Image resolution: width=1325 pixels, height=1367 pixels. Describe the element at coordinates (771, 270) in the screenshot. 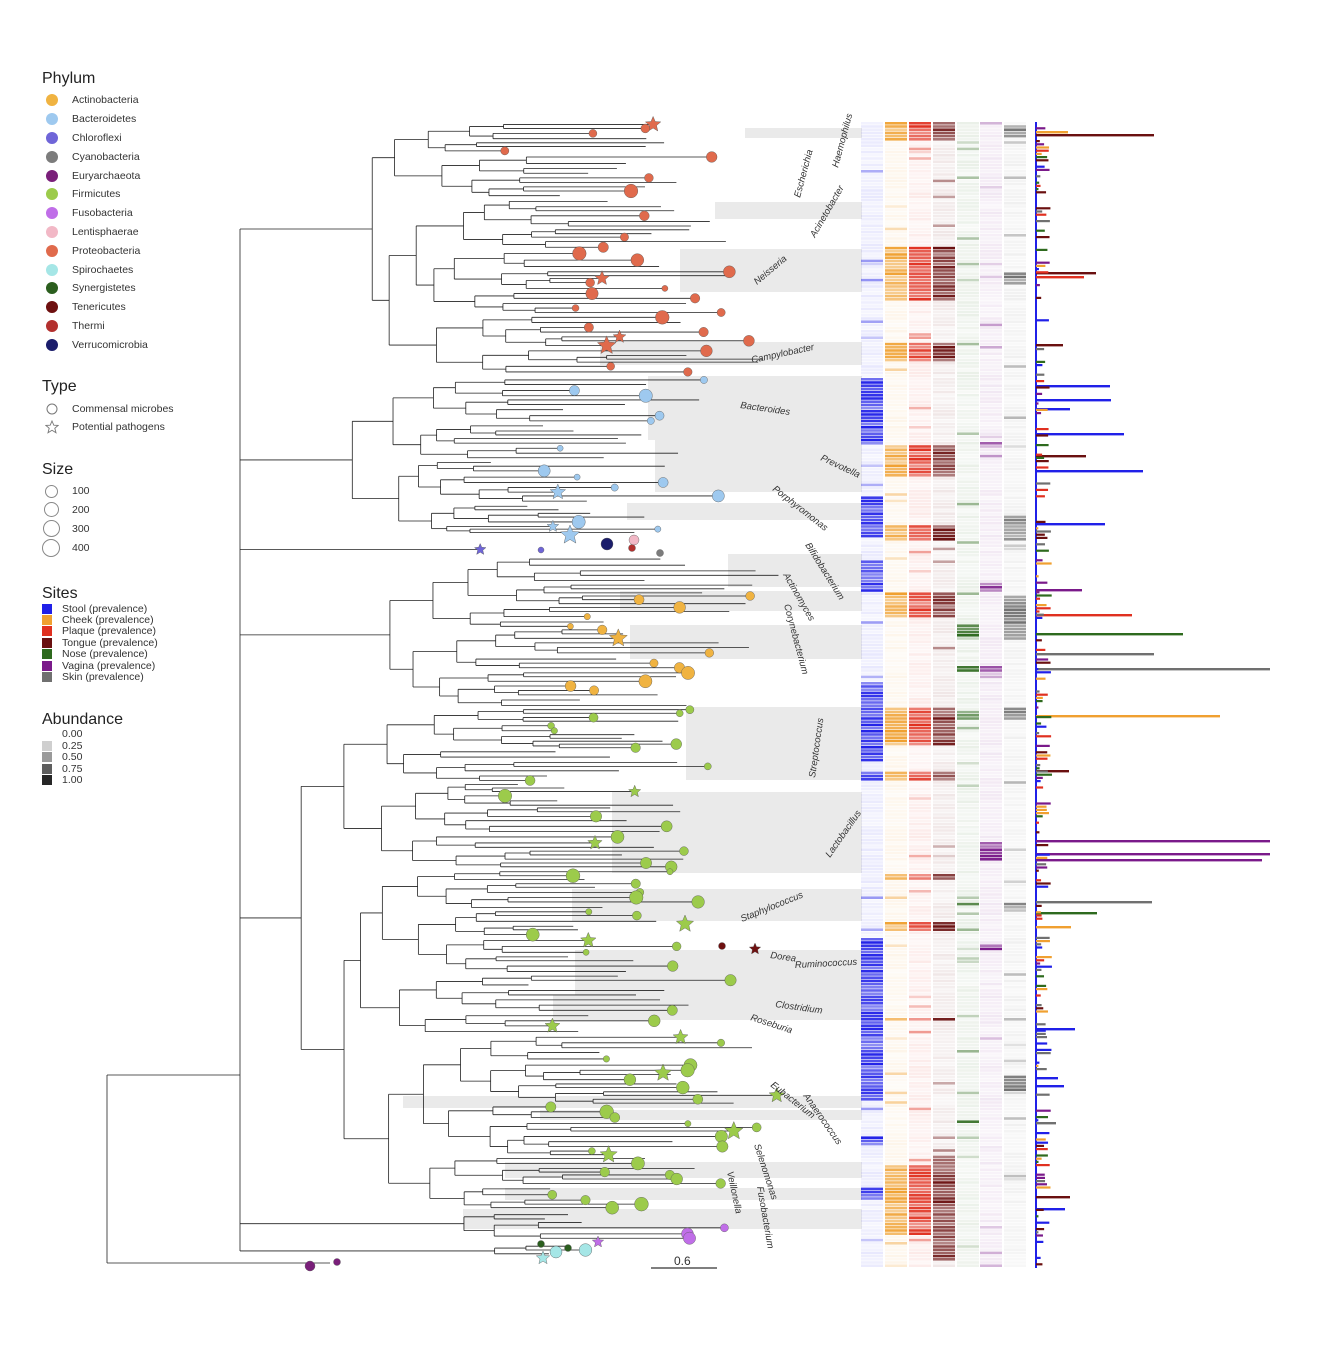

I see `clade-box` at that location.